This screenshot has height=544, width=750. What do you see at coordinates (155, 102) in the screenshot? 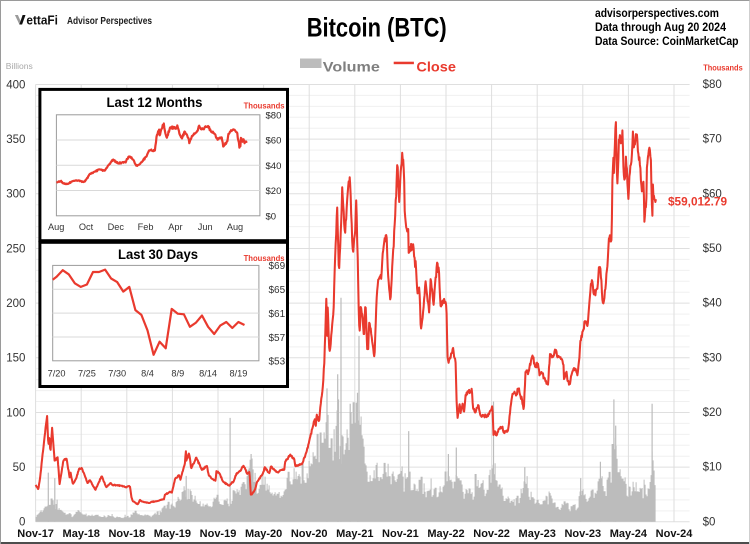
I see `svg-text: Last 12 Months` at bounding box center [155, 102].